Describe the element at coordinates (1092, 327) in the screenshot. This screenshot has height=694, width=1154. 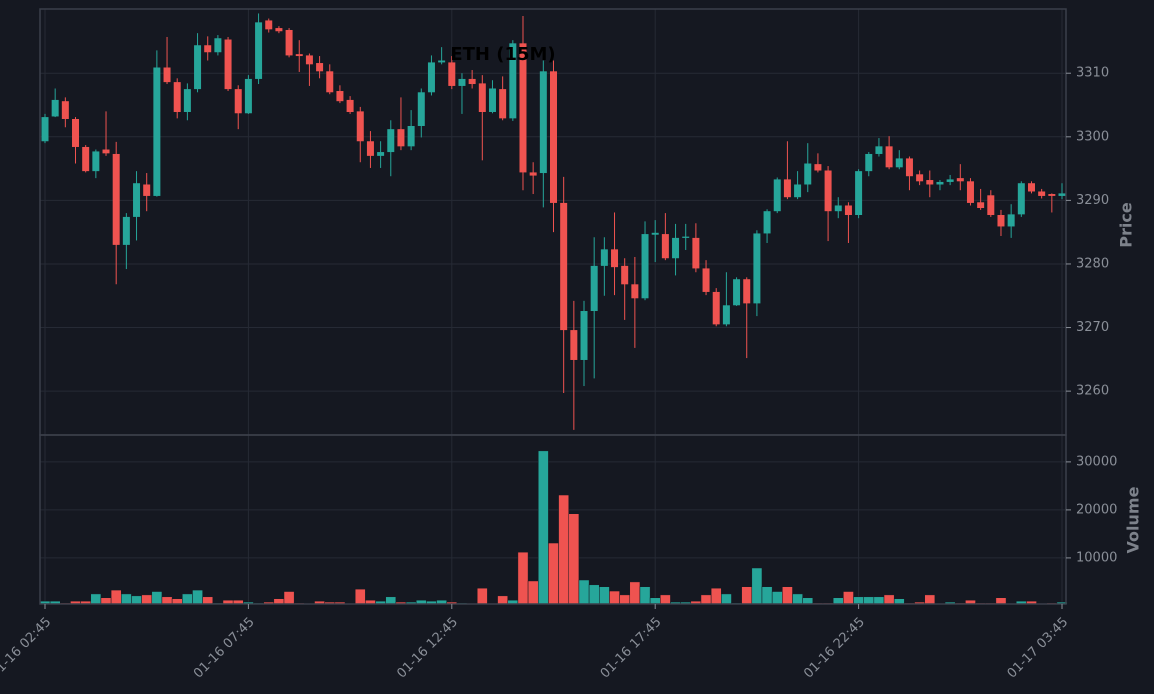
I see `y-tick-label: 3270` at that location.